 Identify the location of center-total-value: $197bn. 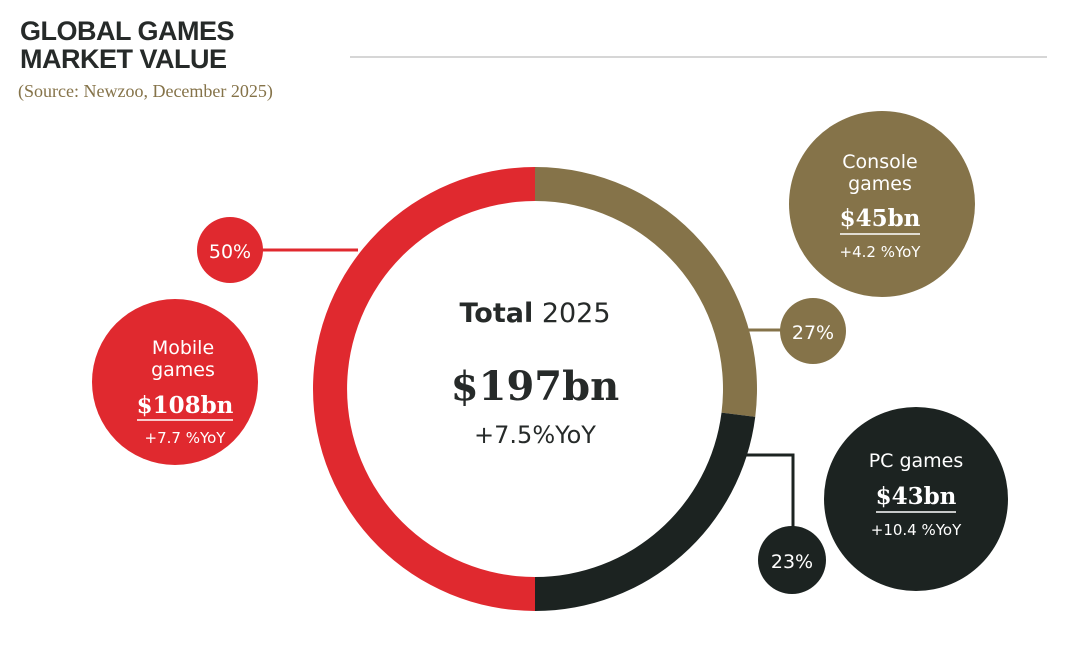
(535, 386).